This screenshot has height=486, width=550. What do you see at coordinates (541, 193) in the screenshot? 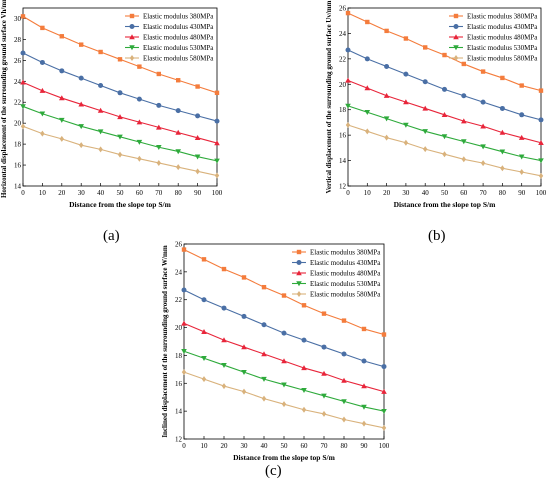
I see `x-tick-label: 100` at bounding box center [541, 193].